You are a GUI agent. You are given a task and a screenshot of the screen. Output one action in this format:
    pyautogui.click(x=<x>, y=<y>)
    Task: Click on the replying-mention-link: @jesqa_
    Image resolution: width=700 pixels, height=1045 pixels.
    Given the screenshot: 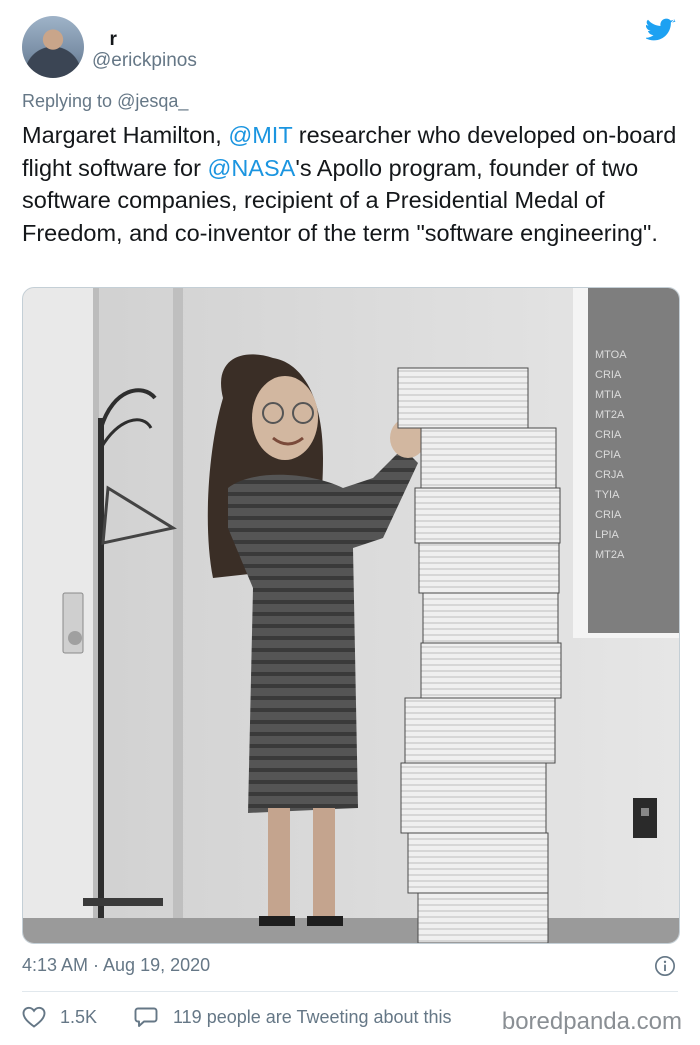 What is the action you would take?
    pyautogui.click(x=153, y=101)
    